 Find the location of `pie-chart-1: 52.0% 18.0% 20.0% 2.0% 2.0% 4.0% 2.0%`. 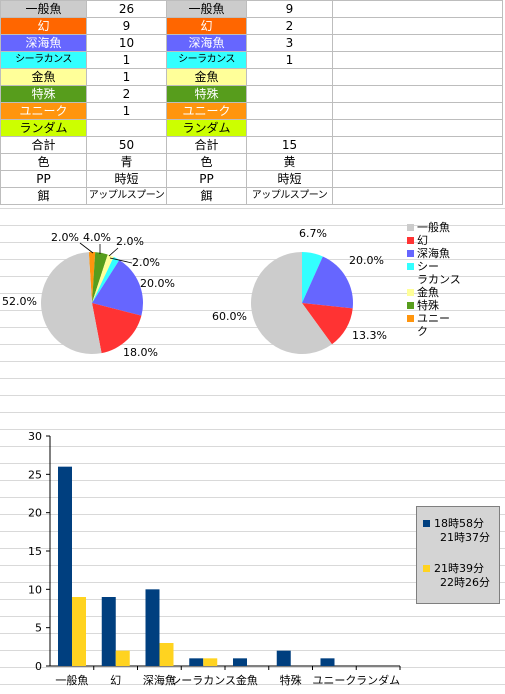

pie-chart-1: 52.0% 18.0% 20.0% 2.0% 2.0% 4.0% 2.0% is located at coordinates (88, 295).